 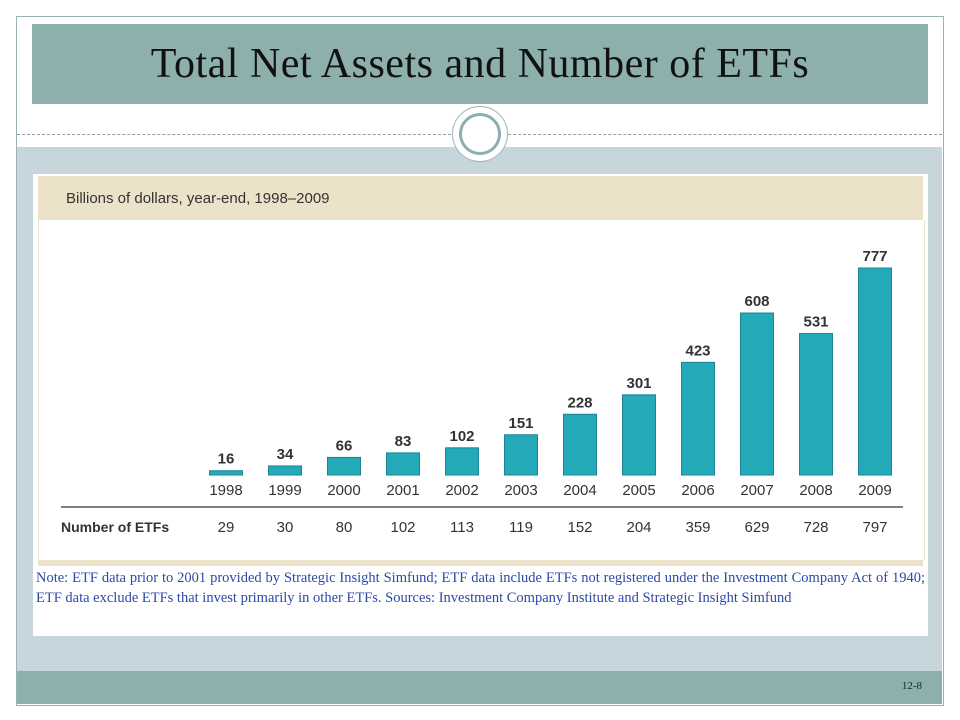 What do you see at coordinates (638, 383) in the screenshot?
I see `data-label: 301` at bounding box center [638, 383].